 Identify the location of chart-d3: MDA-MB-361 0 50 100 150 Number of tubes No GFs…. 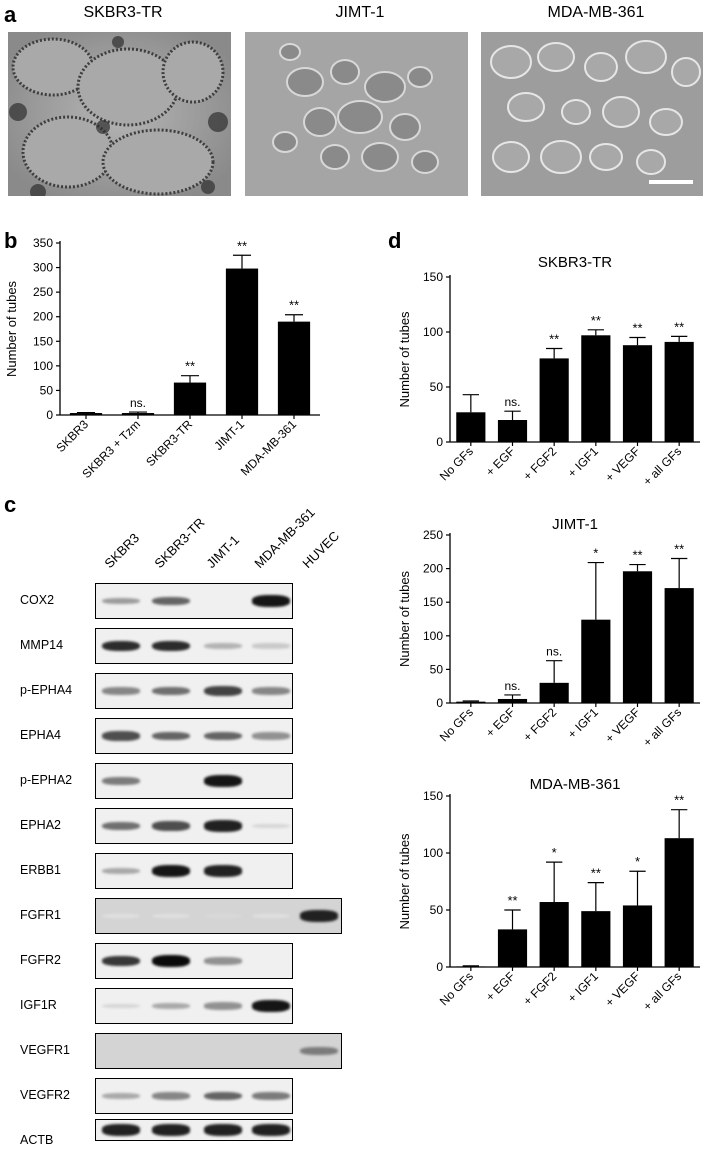
(548, 894).